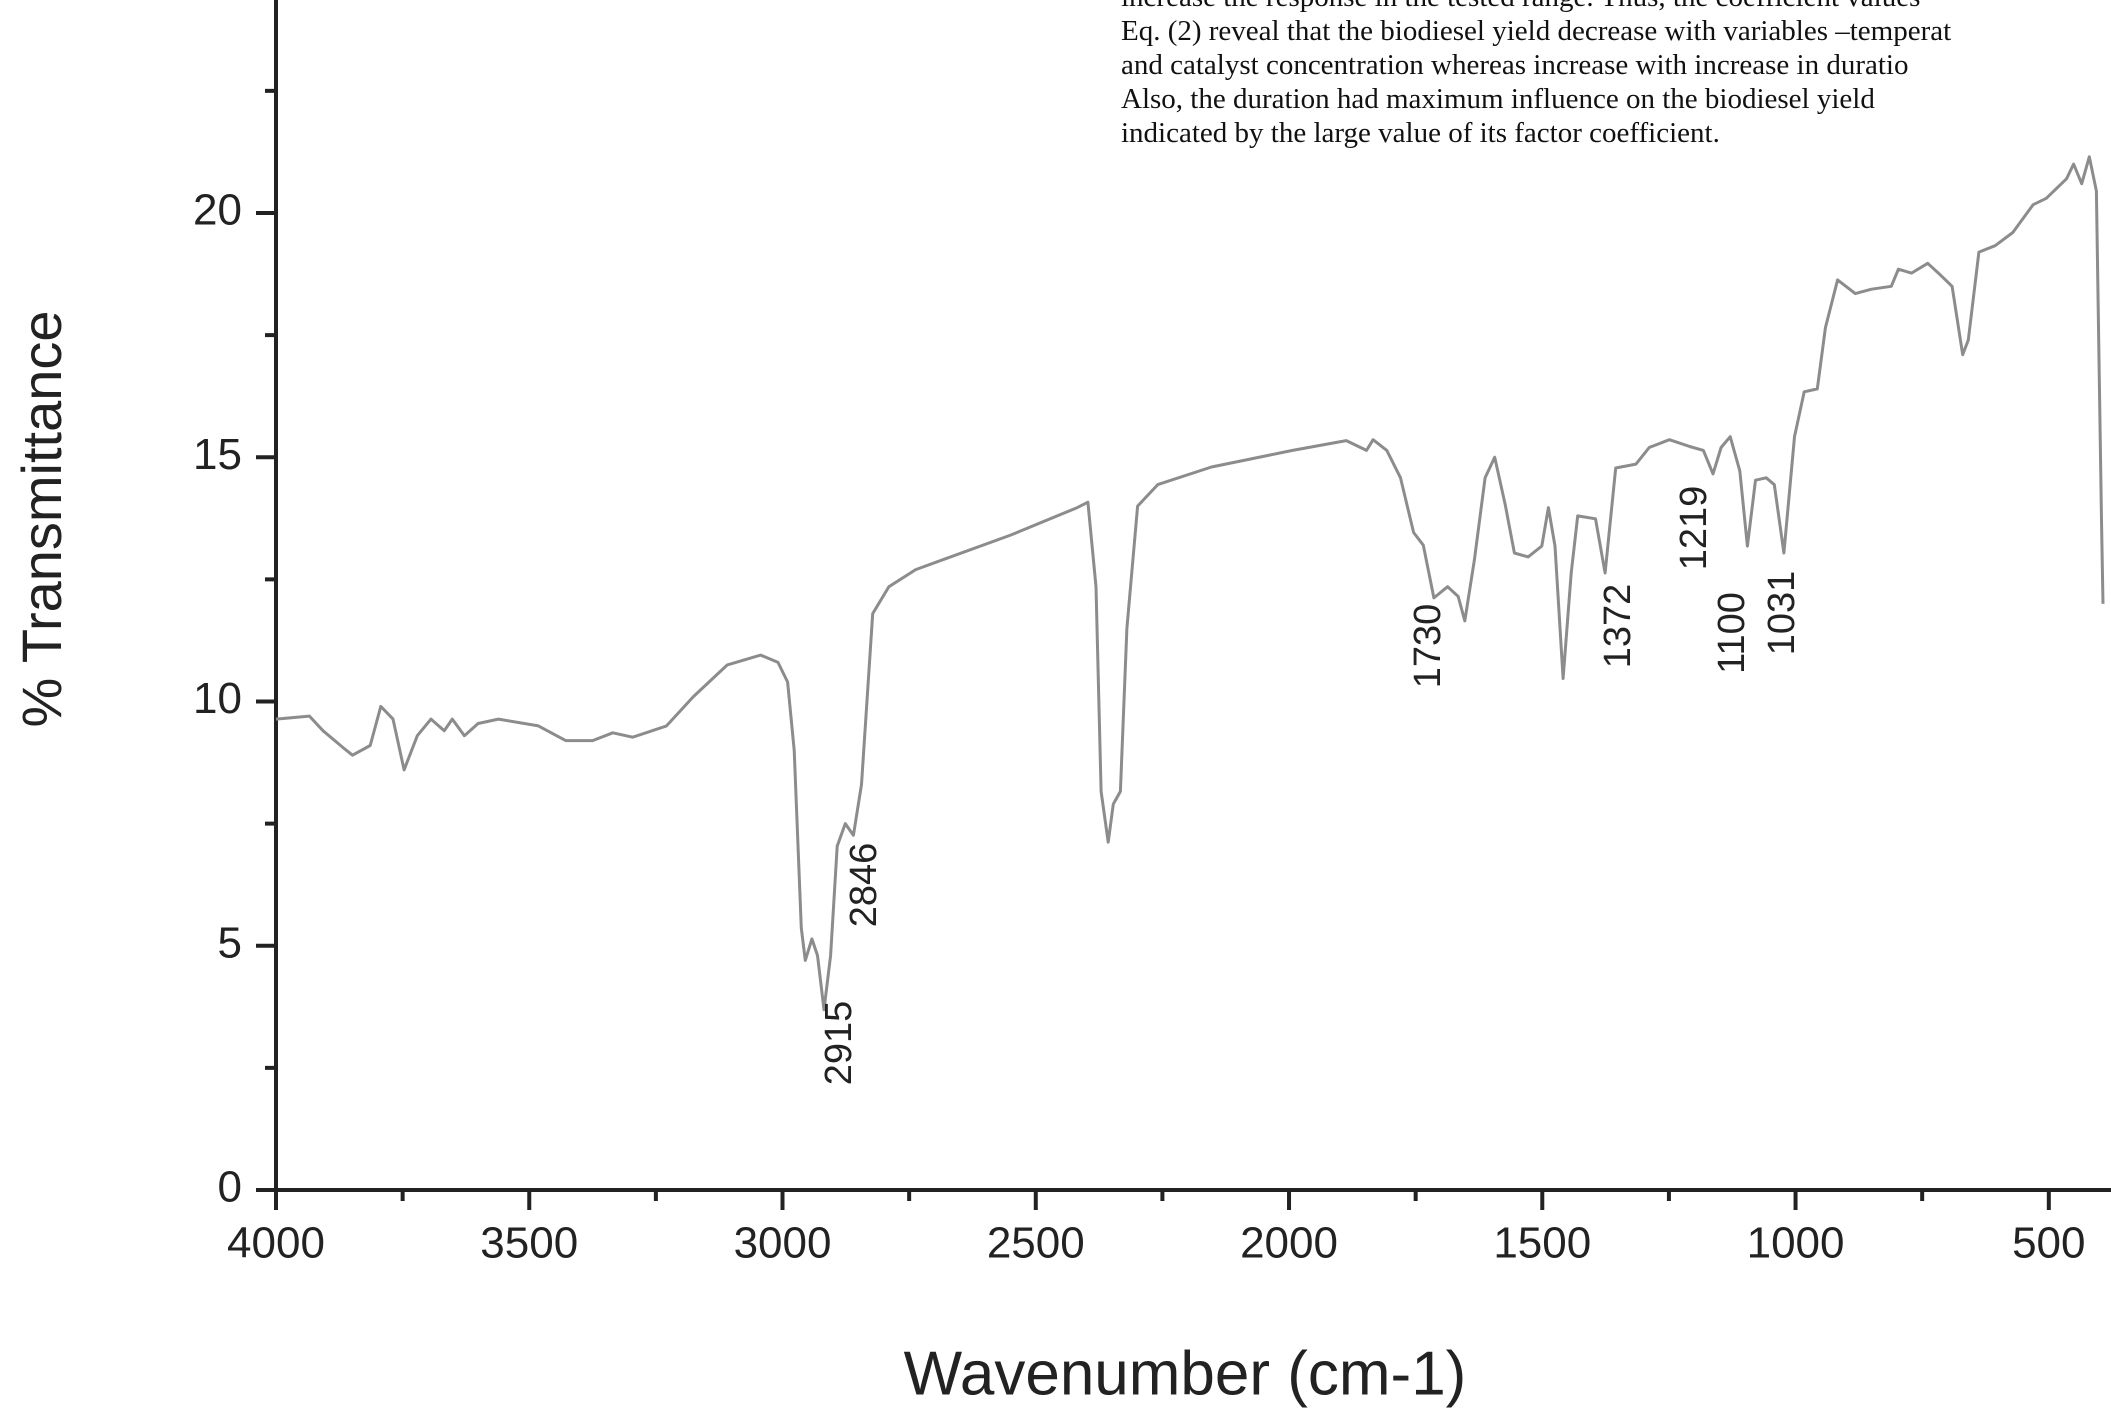 This screenshot has height=1424, width=2111. What do you see at coordinates (230, 1187) in the screenshot?
I see `y-tick-label: 0` at bounding box center [230, 1187].